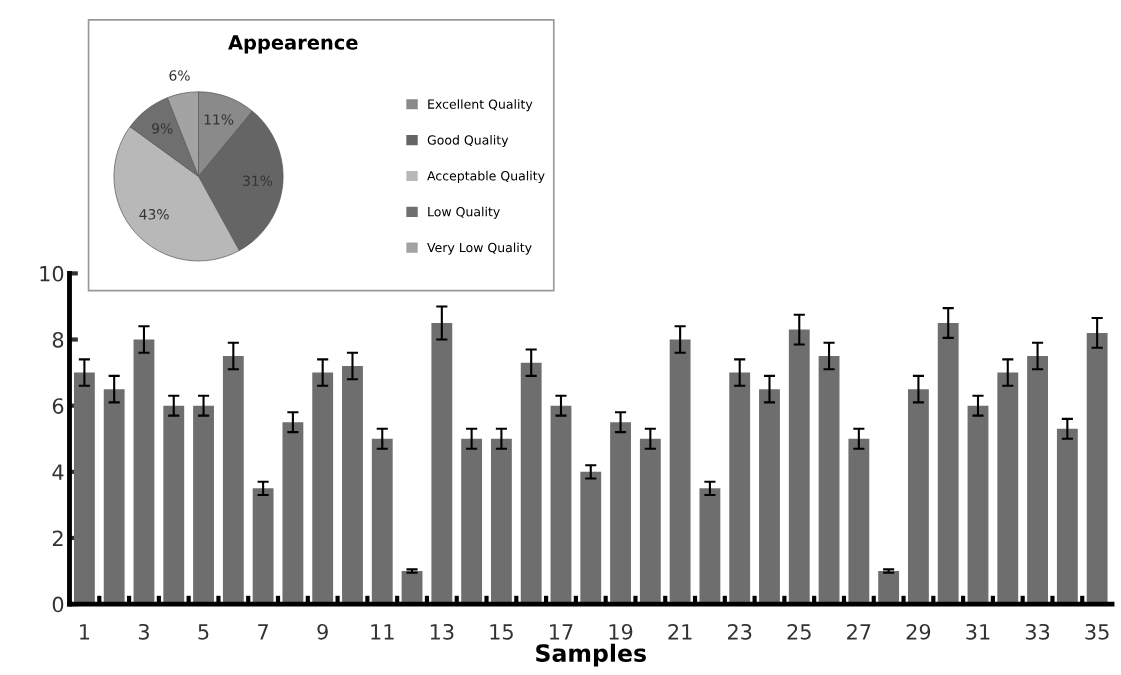 The height and width of the screenshot is (675, 1121). Describe the element at coordinates (162, 128) in the screenshot. I see `data-label: 9%` at that location.